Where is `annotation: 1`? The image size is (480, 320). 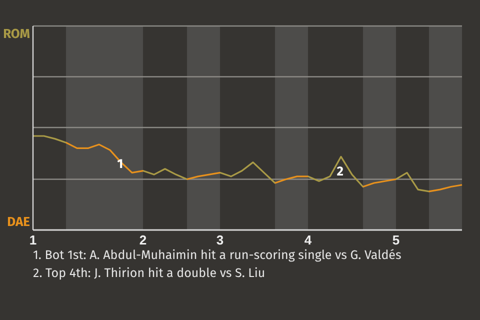 annotation: 1 is located at coordinates (120, 164).